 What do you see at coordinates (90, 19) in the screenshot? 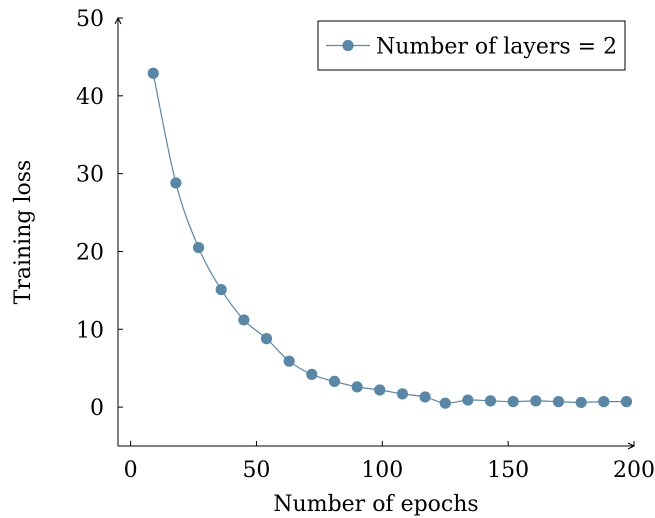
I see `y-tick-label: 50` at bounding box center [90, 19].